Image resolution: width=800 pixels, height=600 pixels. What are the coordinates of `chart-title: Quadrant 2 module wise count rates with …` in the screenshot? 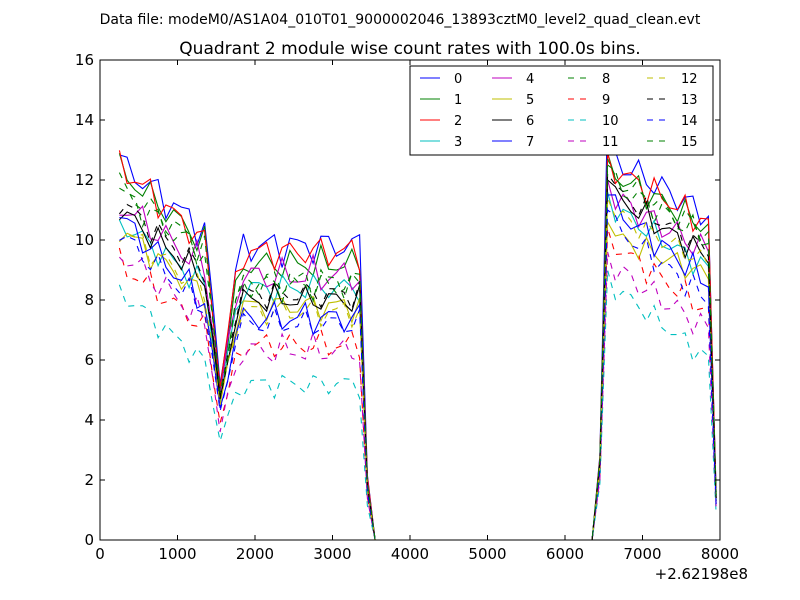 It's located at (409, 49).